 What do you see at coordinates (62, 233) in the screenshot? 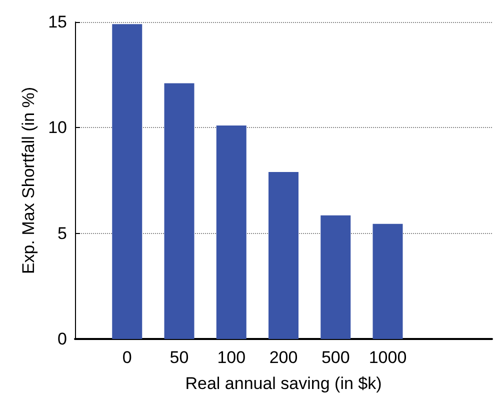
I see `y-tick-label: 5` at bounding box center [62, 233].